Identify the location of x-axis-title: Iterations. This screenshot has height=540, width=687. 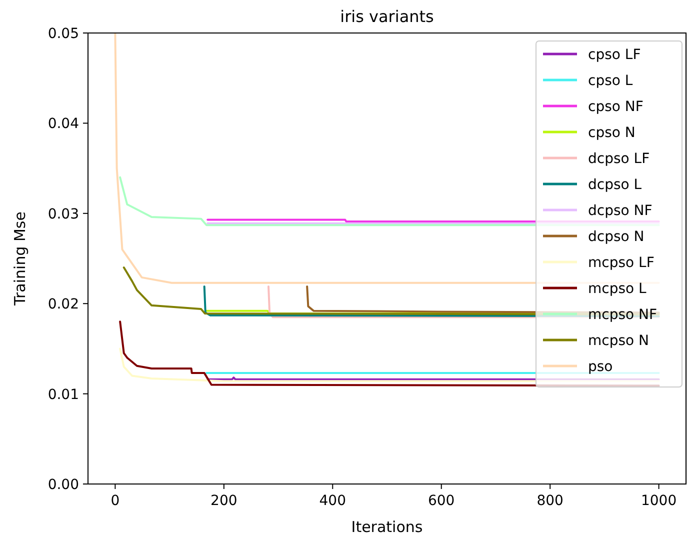
(387, 527).